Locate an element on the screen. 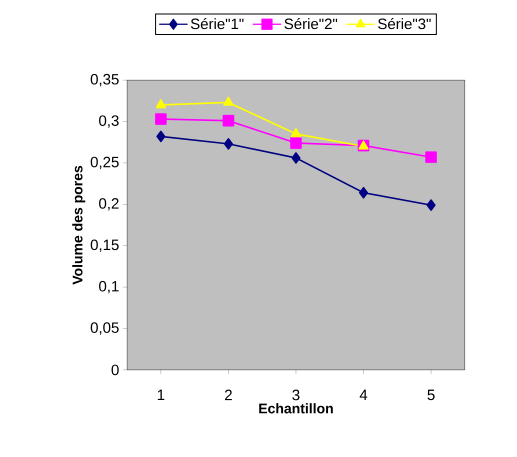  x-tick-label: 3 is located at coordinates (296, 395).